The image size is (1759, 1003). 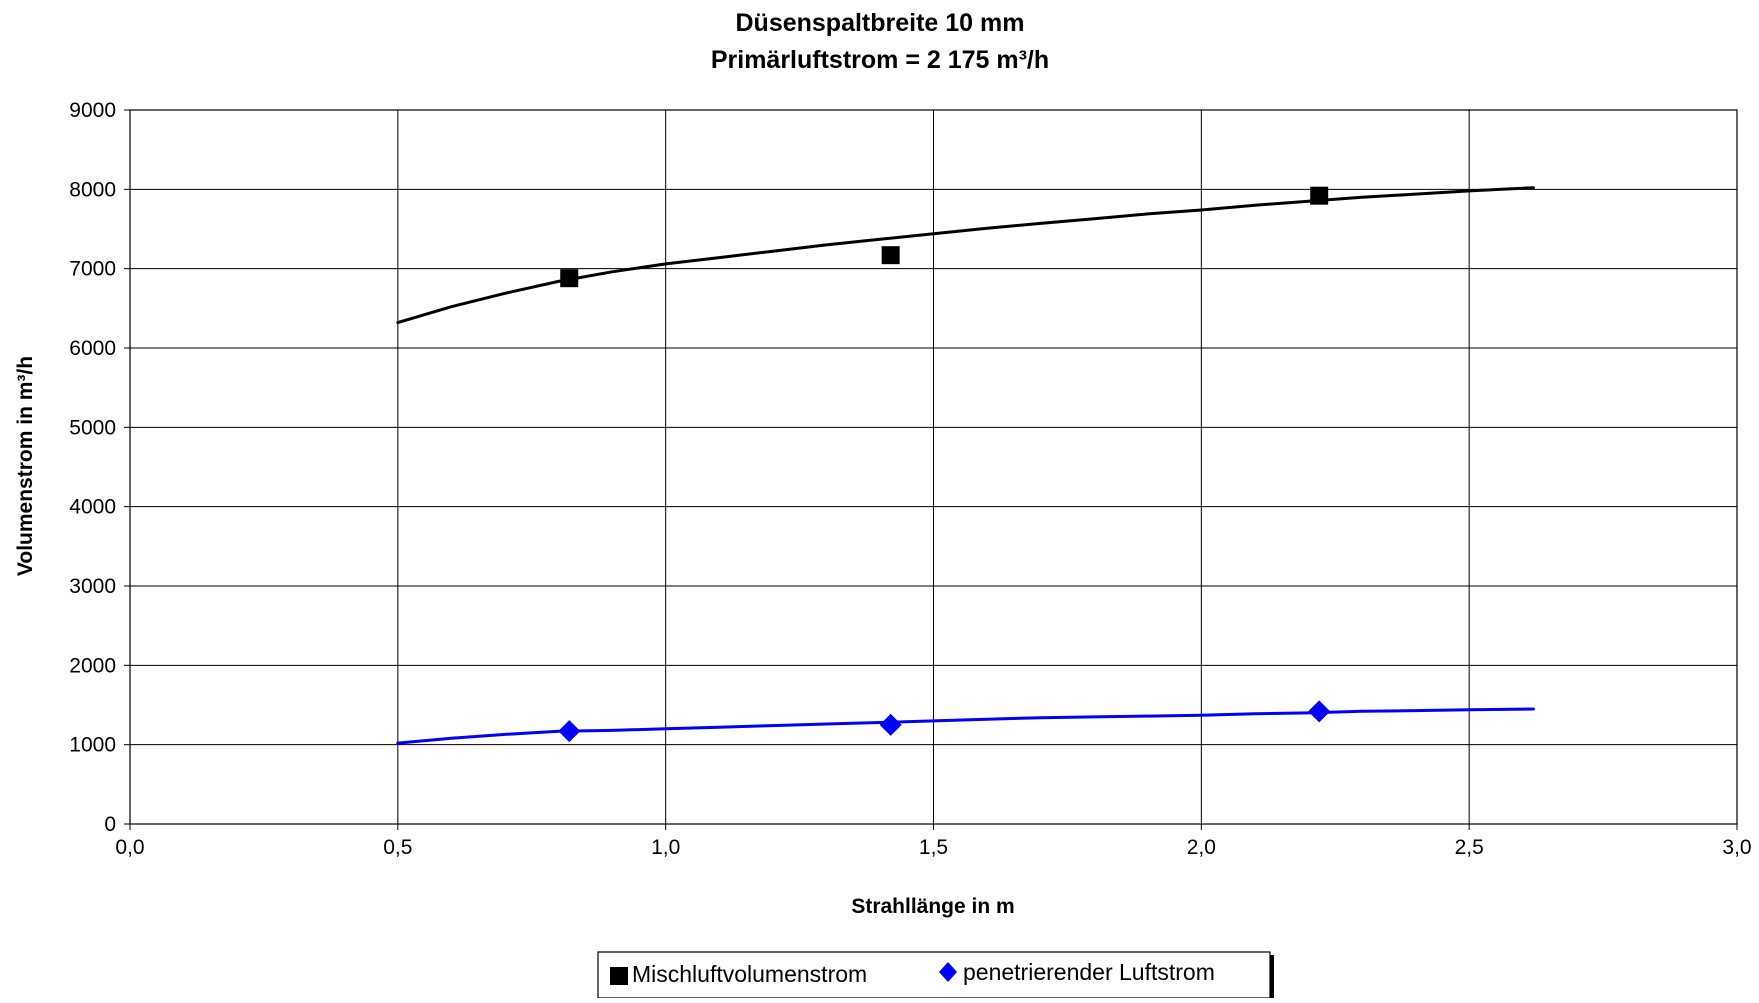 I want to click on x-tick-label-3: 1,5, so click(x=933, y=847).